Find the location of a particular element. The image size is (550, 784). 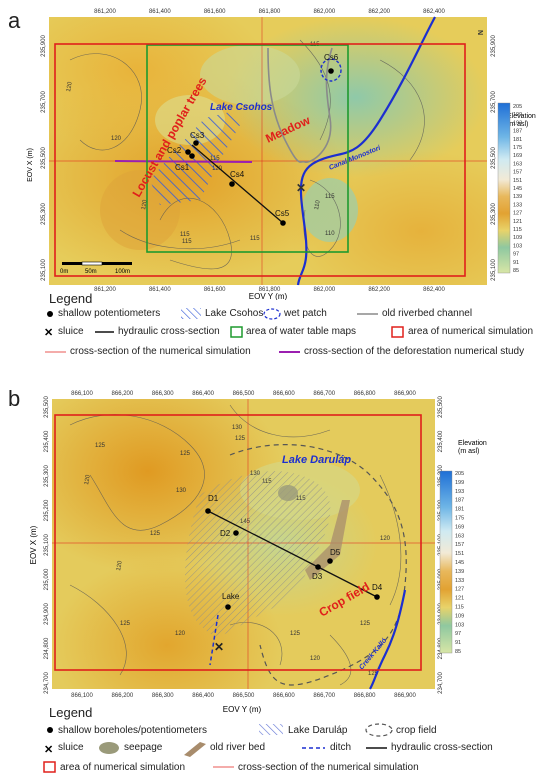

x-tick-label-bottom: 866,400 is located at coordinates (203, 696).